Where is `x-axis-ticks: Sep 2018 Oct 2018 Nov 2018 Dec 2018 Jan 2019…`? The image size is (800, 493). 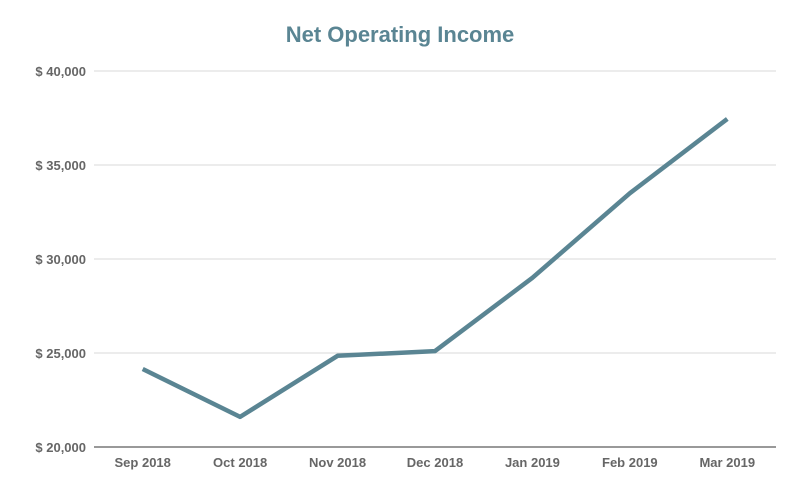 x-axis-ticks: Sep 2018 Oct 2018 Nov 2018 Dec 2018 Jan 2019… is located at coordinates (435, 462).